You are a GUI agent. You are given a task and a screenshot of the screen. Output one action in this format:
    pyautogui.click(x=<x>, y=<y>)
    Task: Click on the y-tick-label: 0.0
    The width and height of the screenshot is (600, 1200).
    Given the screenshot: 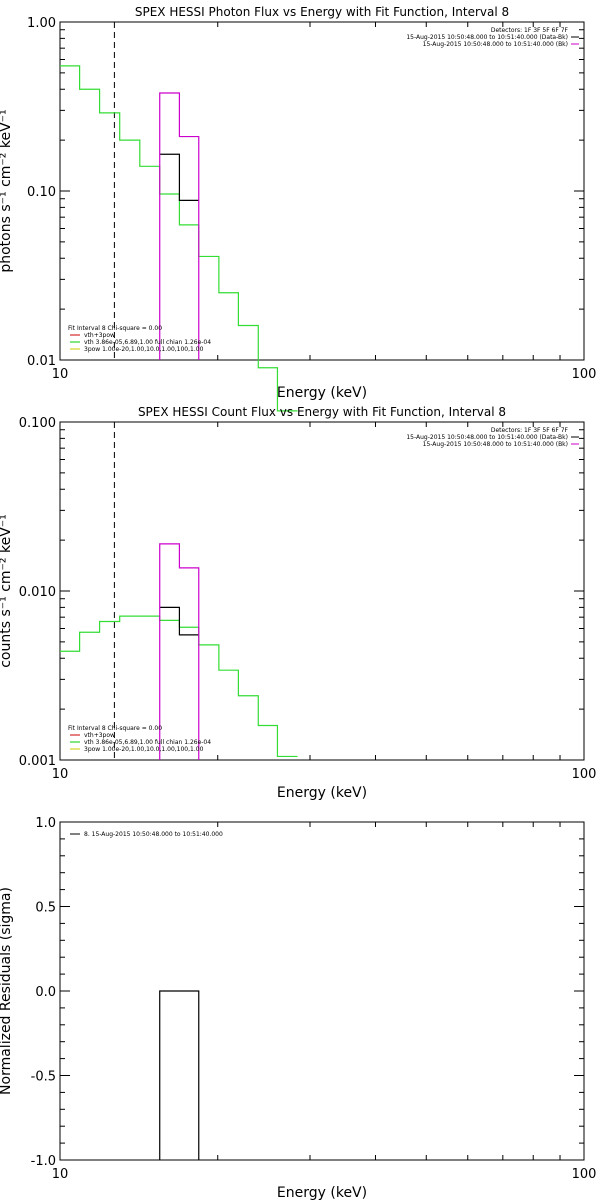 What is the action you would take?
    pyautogui.click(x=45, y=992)
    